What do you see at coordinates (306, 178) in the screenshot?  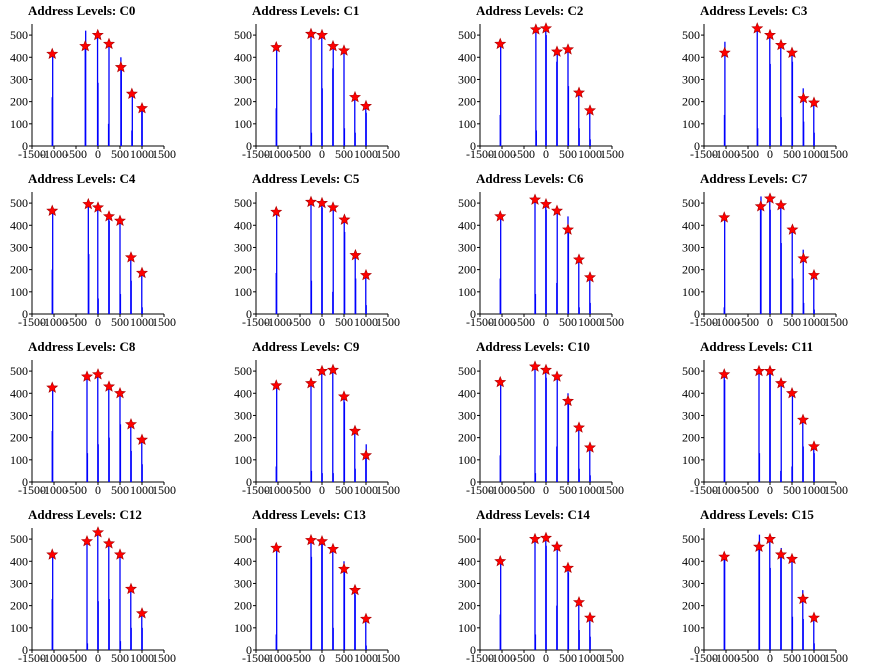 I see `chart-title: Address Levels: C5` at bounding box center [306, 178].